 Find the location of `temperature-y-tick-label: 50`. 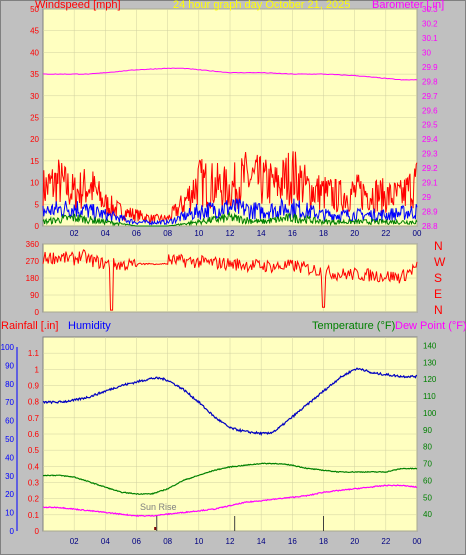

temperature-y-tick-label: 50 is located at coordinates (427, 497).